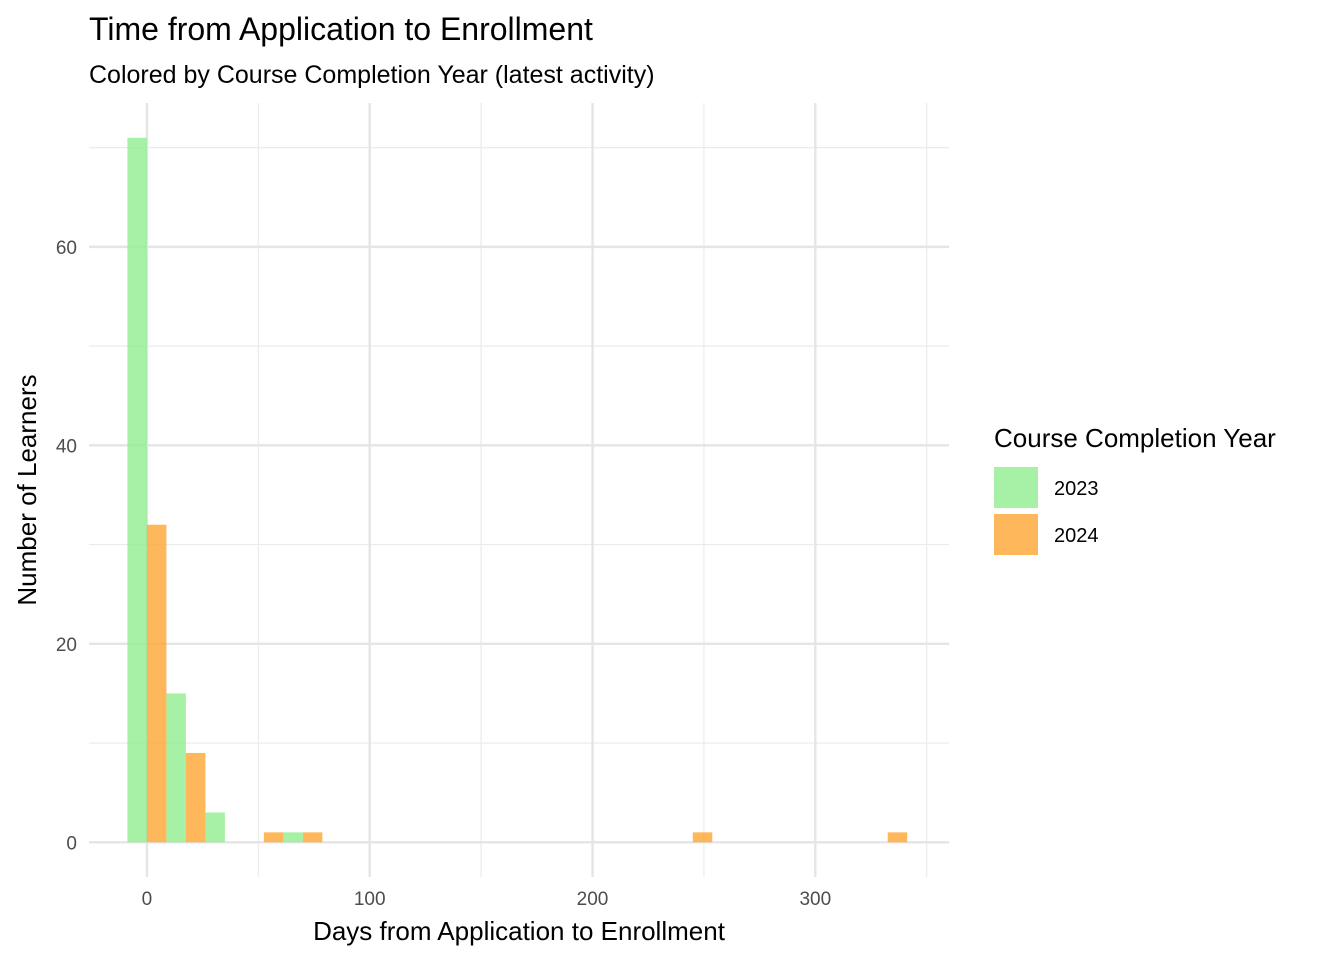 The width and height of the screenshot is (1344, 960). What do you see at coordinates (1016, 487) in the screenshot?
I see `legend-swatch-2023` at bounding box center [1016, 487].